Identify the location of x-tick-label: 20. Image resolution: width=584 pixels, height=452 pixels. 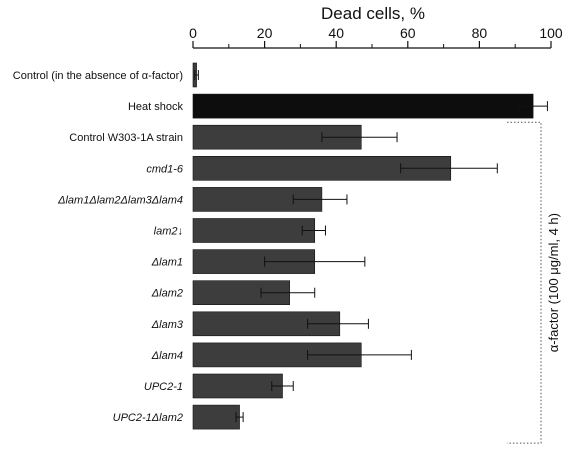
(265, 33).